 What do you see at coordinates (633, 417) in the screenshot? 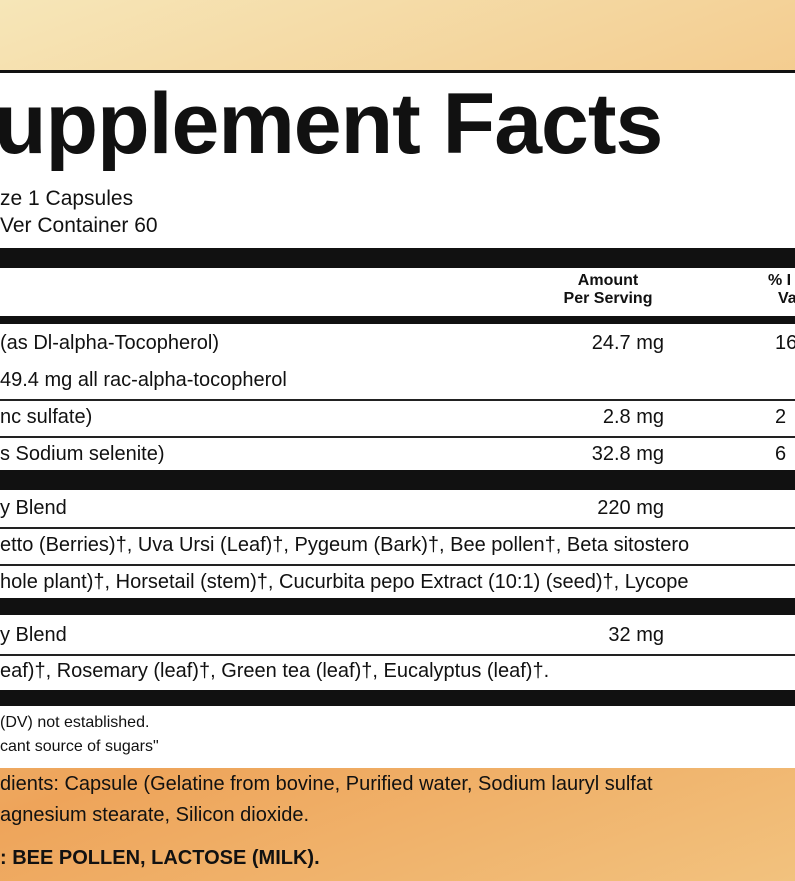
I see `amount: 2.8 mg` at bounding box center [633, 417].